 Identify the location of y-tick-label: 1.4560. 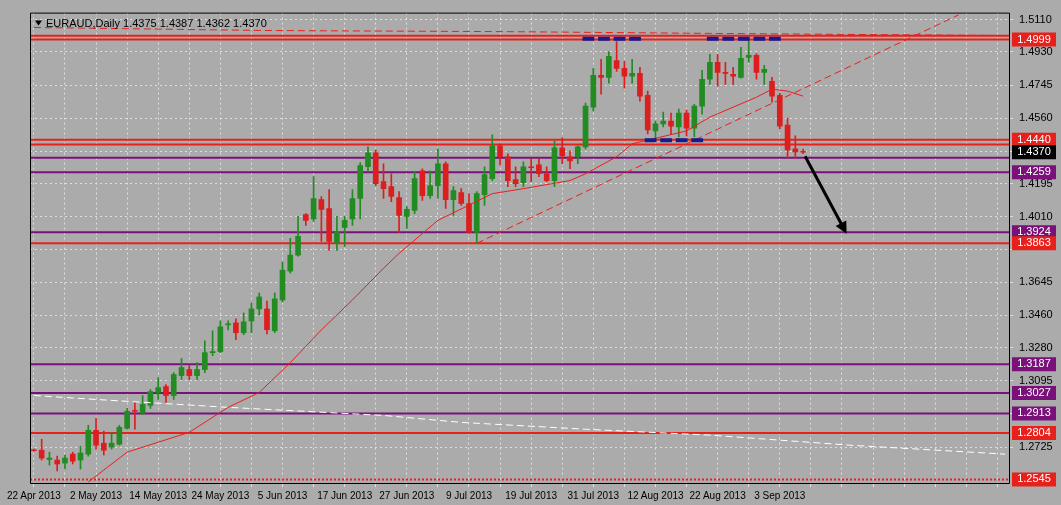
(1036, 117).